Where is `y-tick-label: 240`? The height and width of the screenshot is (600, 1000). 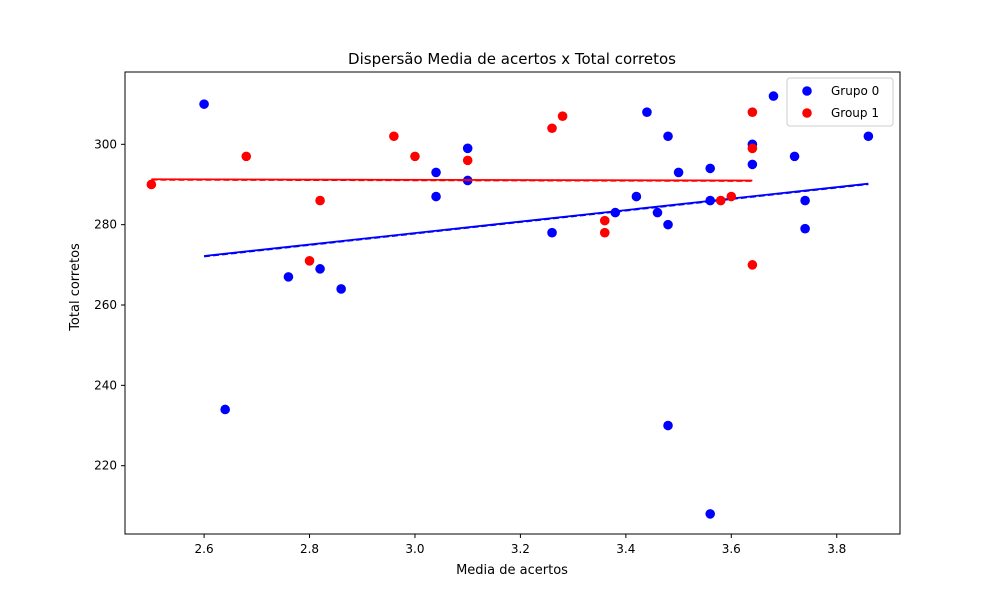 y-tick-label: 240 is located at coordinates (105, 385).